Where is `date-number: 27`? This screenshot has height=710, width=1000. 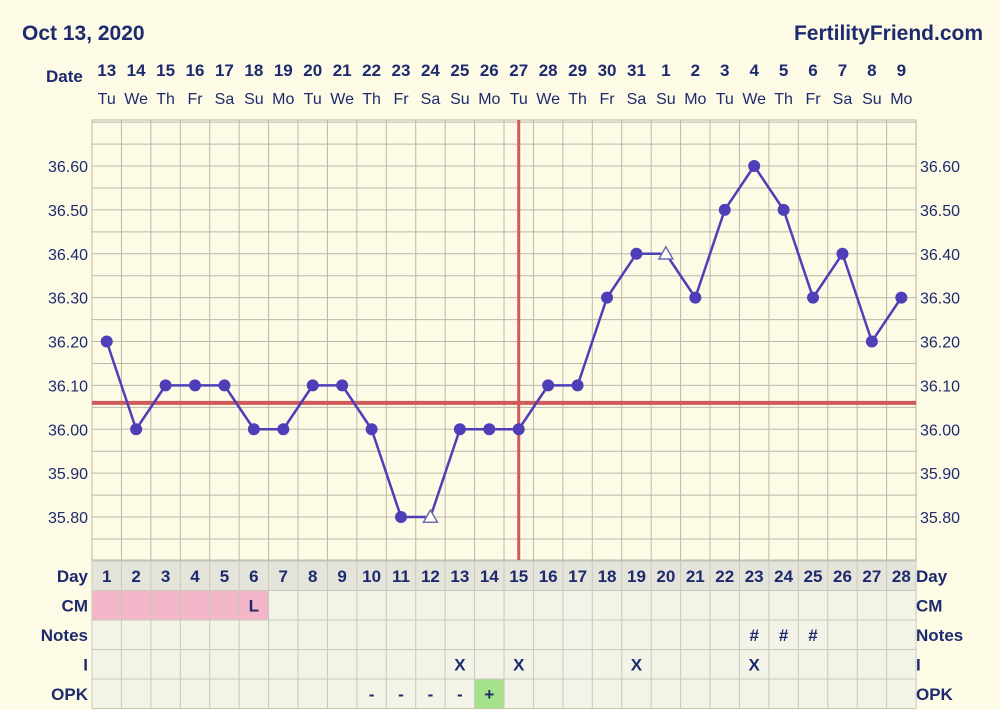
date-number: 27 is located at coordinates (518, 70).